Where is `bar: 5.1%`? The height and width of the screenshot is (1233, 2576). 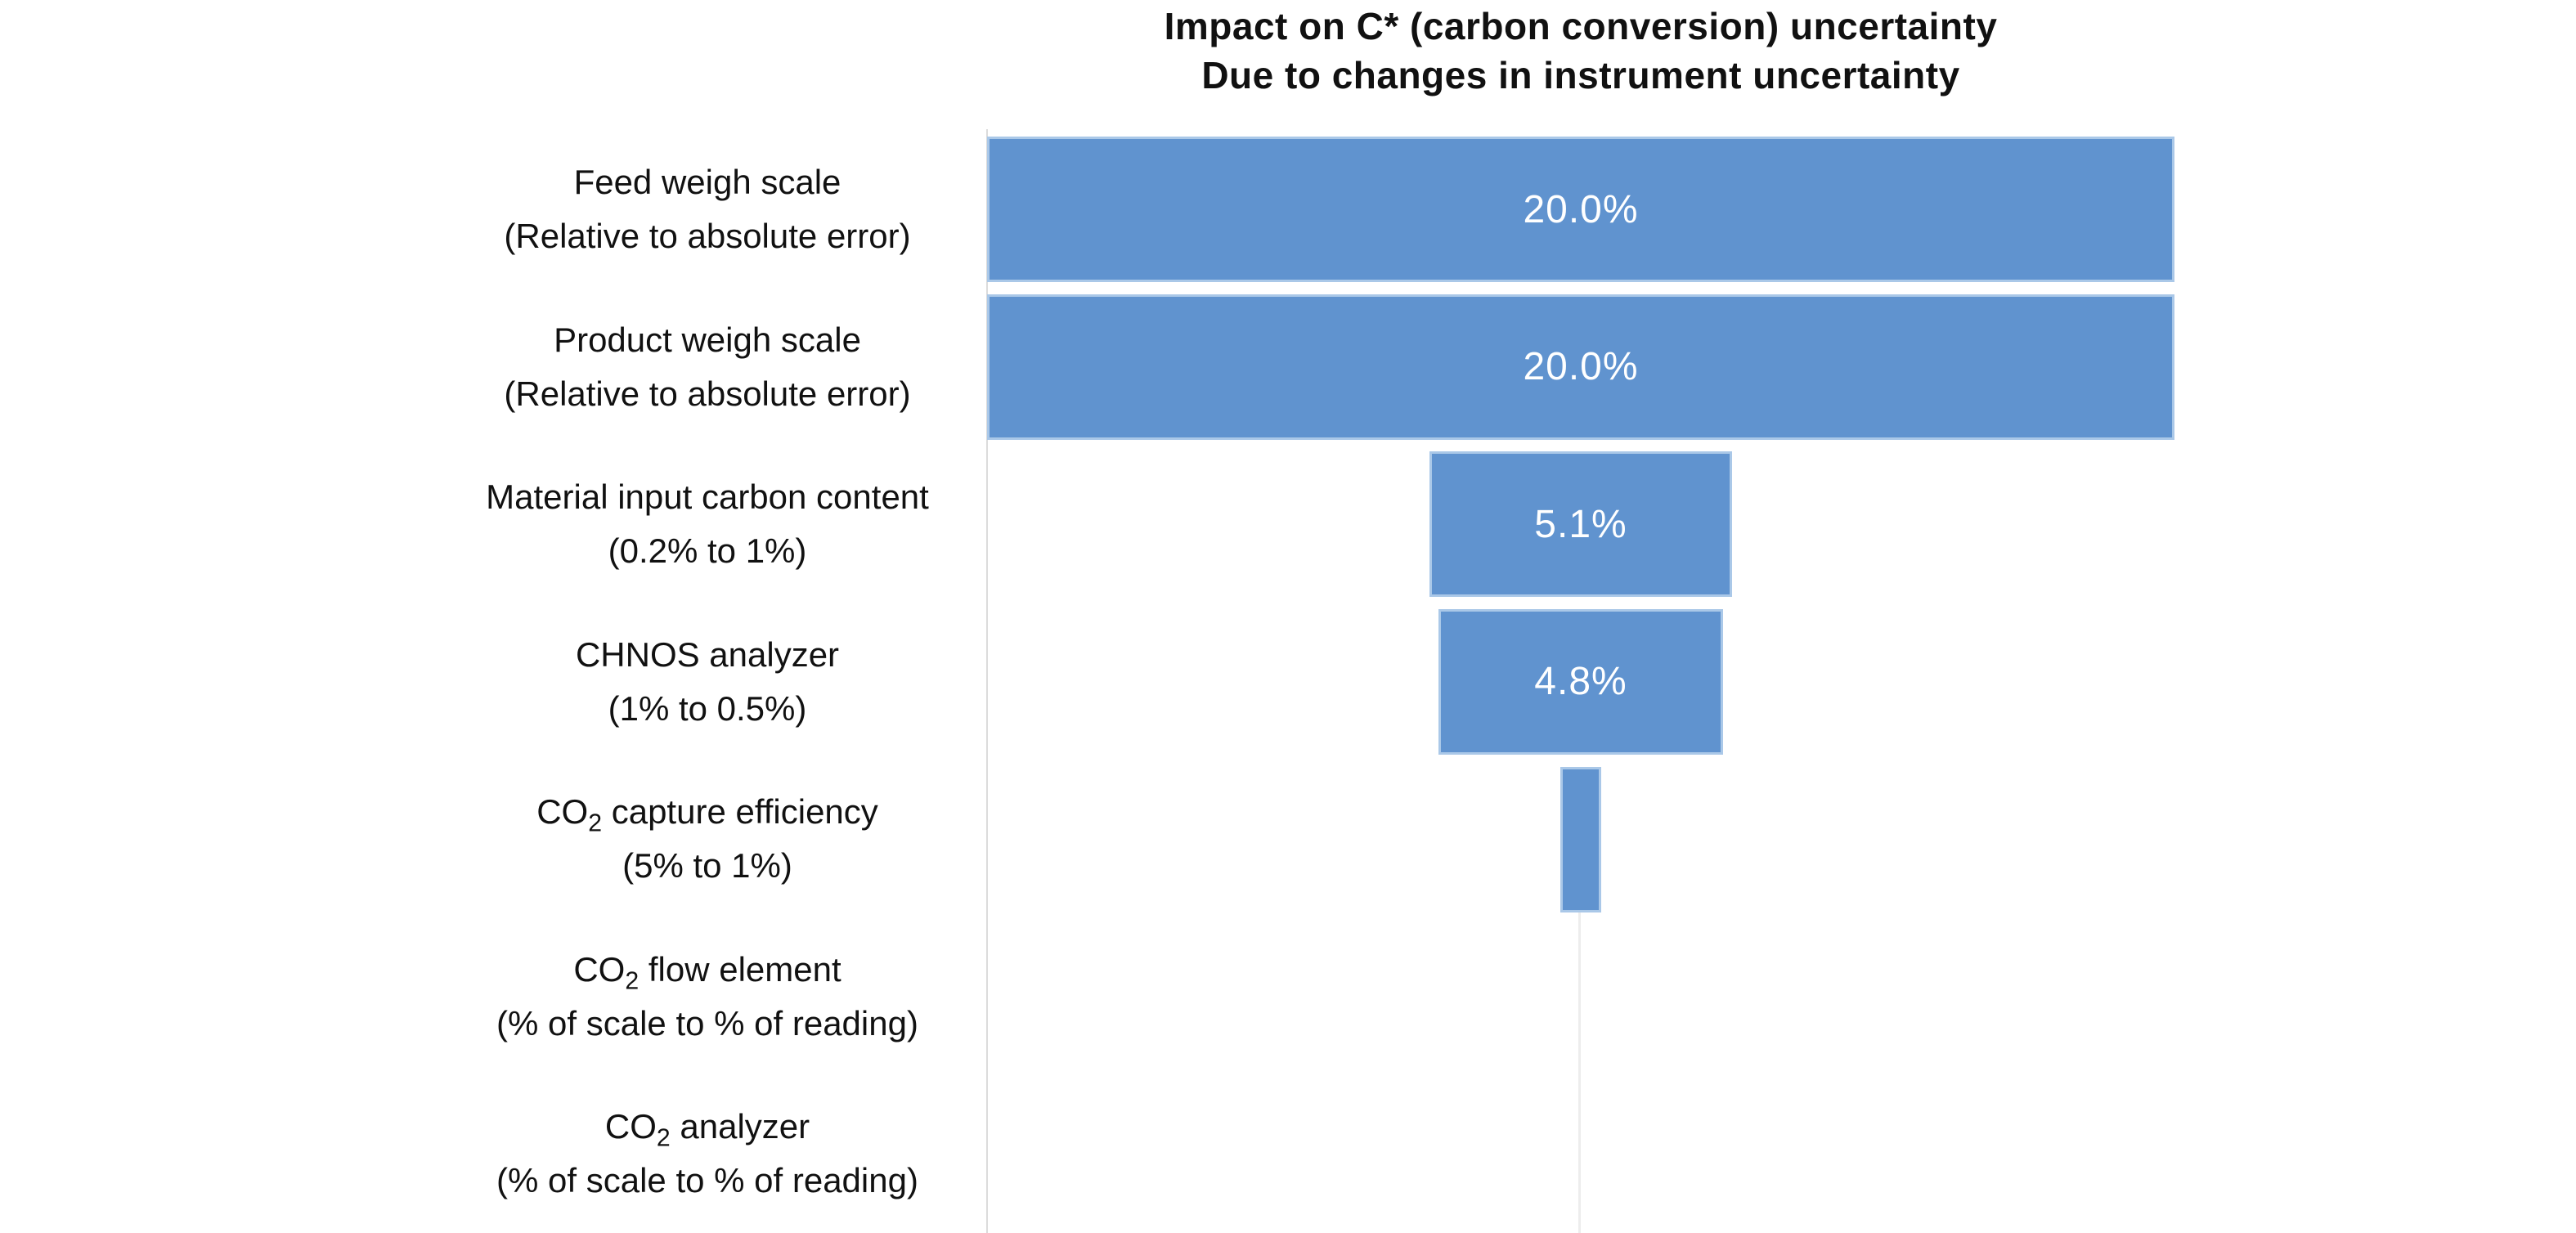 bar: 5.1% is located at coordinates (1581, 524).